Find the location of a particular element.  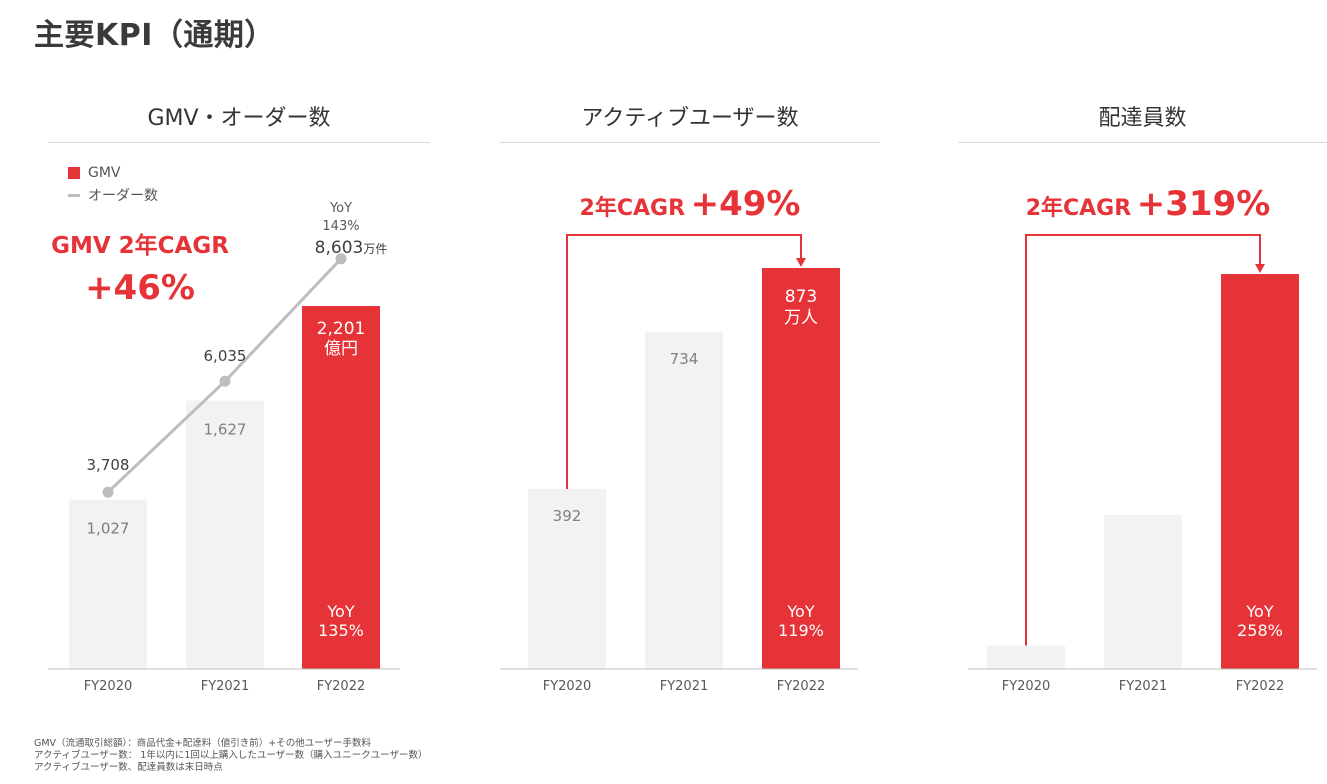

order-unit: 万件 is located at coordinates (375, 249).